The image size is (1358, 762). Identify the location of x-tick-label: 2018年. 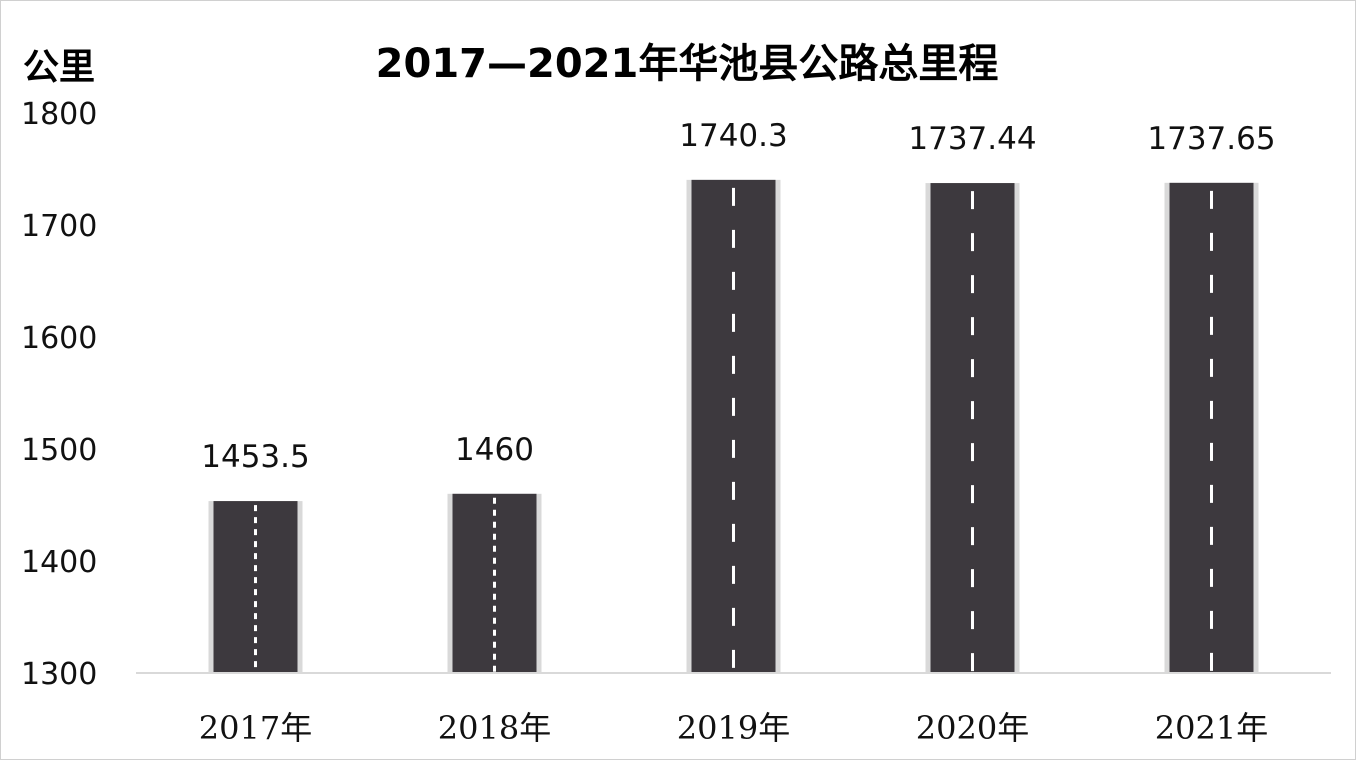
(494, 728).